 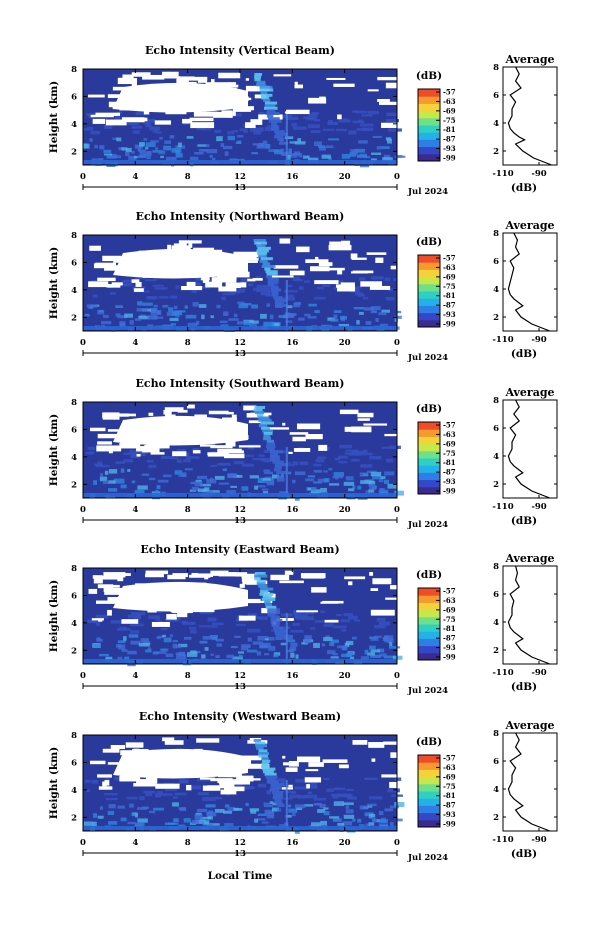 I want to click on y-tick-label: 2, so click(x=74, y=485).